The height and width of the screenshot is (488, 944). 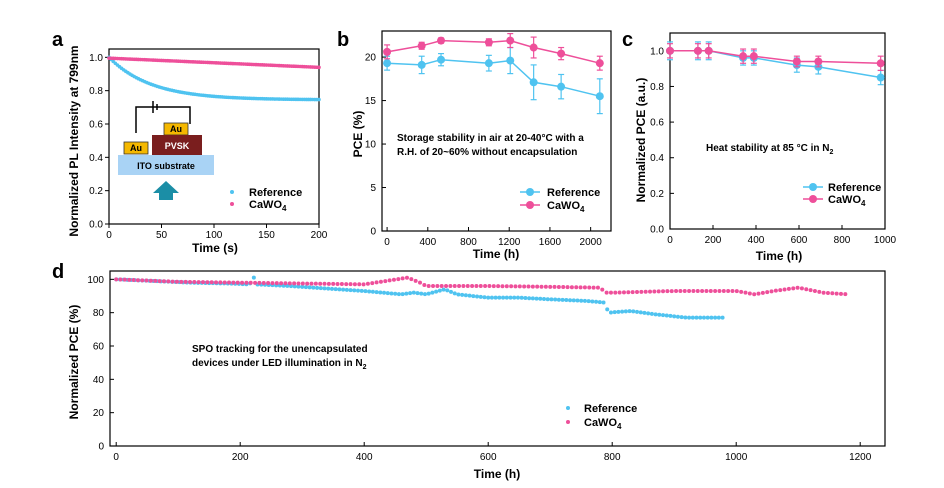 I want to click on panel-d-annotation-line1: SPO tracking for the unencapsulated, so click(x=280, y=349).